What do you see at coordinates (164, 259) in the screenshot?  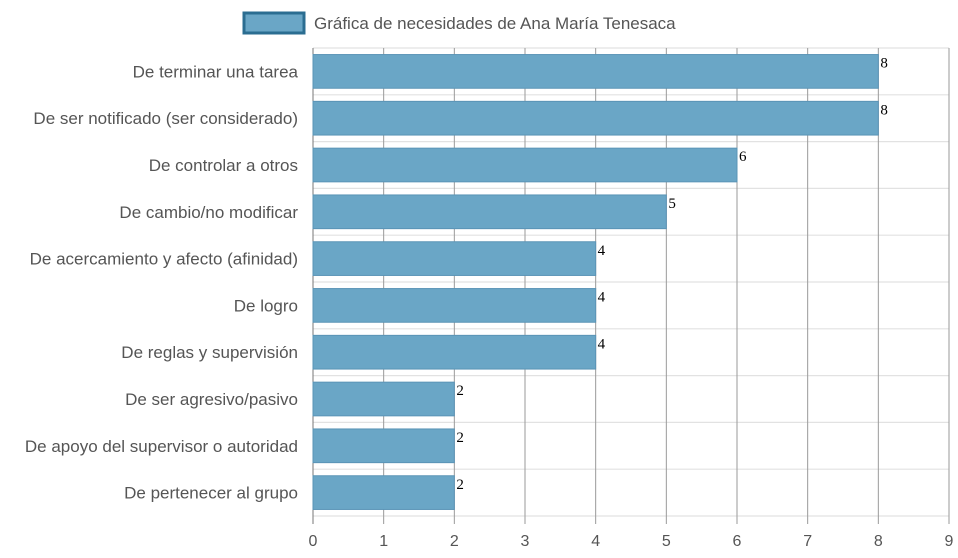 I see `category-label: De acercamiento y afecto (afinidad)` at bounding box center [164, 259].